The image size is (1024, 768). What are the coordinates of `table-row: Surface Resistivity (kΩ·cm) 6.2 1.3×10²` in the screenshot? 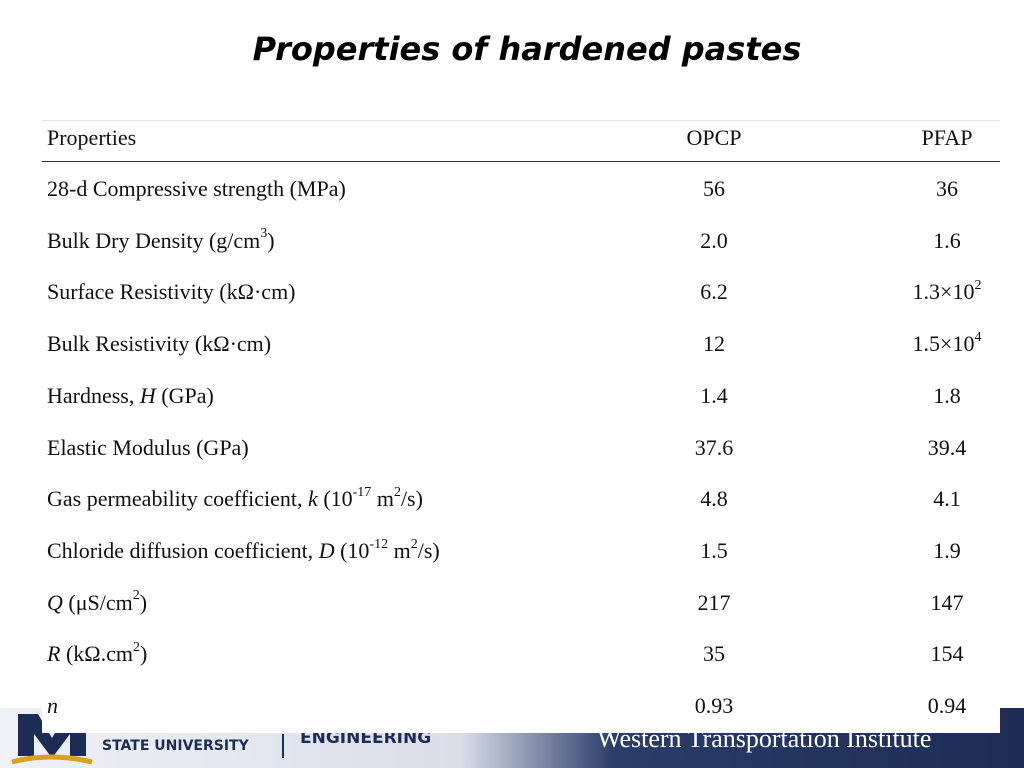 It's located at (521, 292).